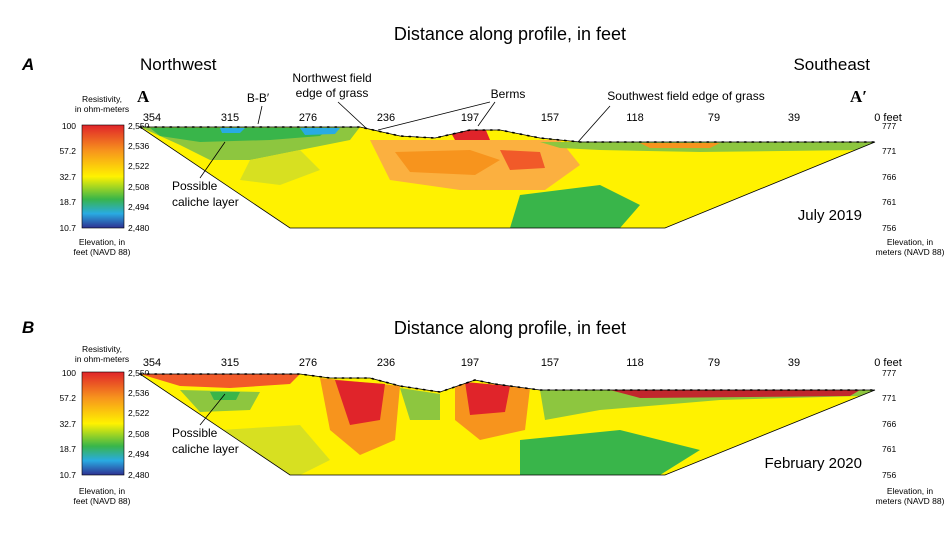  I want to click on panel-letter: B, so click(28, 327).